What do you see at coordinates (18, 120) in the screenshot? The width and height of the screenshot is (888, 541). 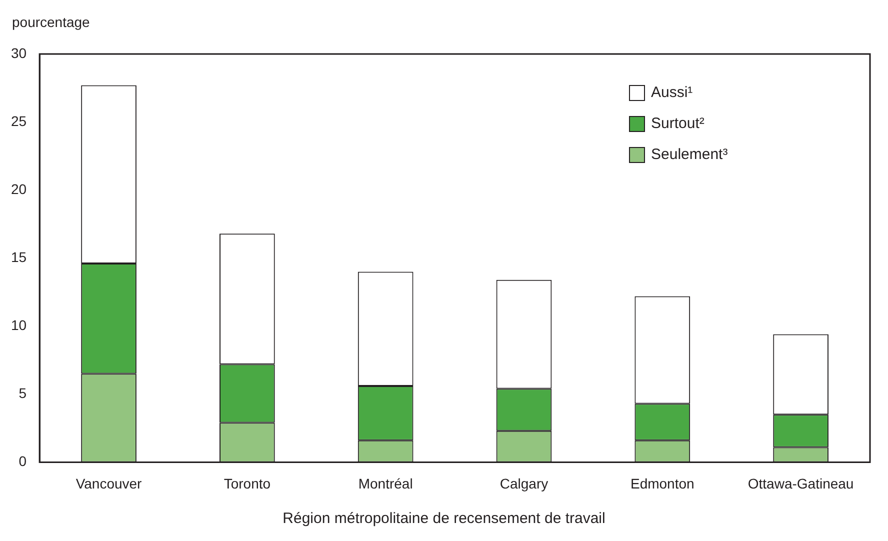 I see `y-tick-label: 25` at bounding box center [18, 120].